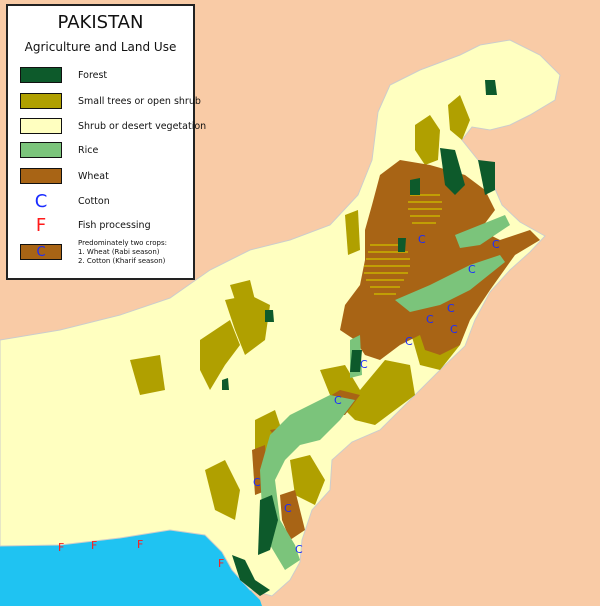  I want to click on legend-label: Rice, so click(88, 150).